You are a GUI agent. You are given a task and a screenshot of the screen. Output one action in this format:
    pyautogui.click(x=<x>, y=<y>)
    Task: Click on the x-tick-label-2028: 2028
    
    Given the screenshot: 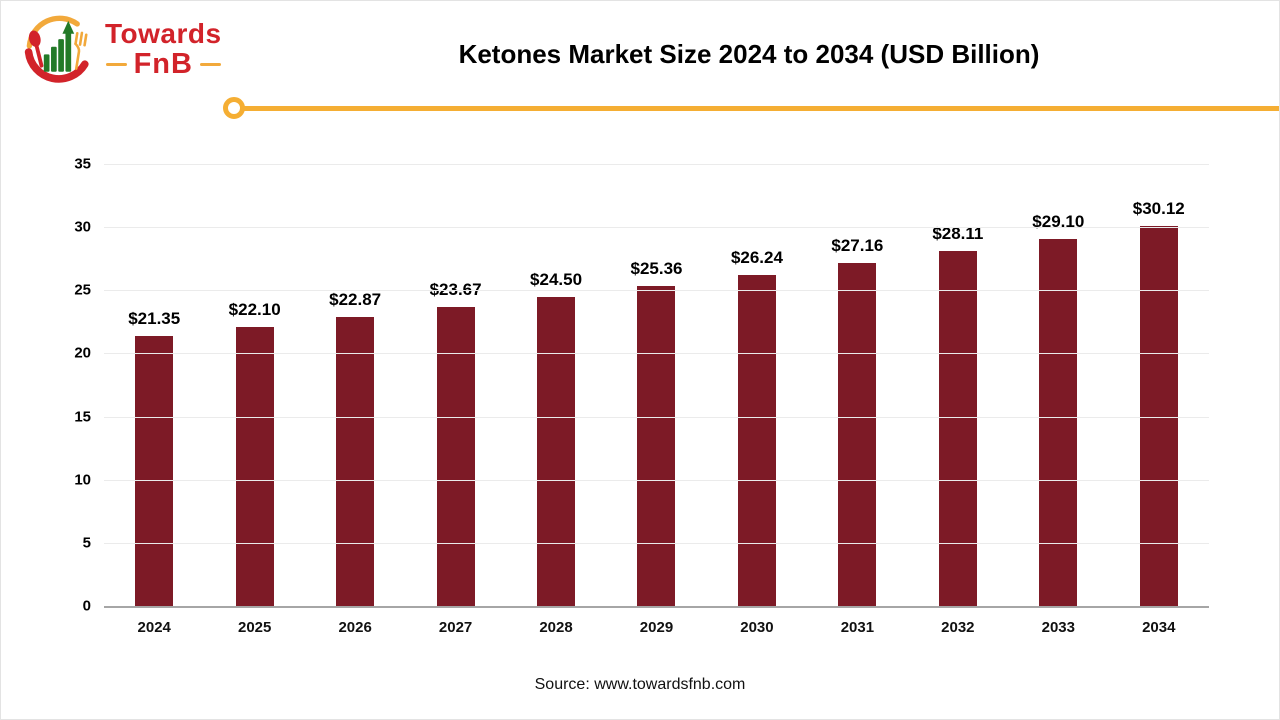 What is the action you would take?
    pyautogui.click(x=556, y=627)
    